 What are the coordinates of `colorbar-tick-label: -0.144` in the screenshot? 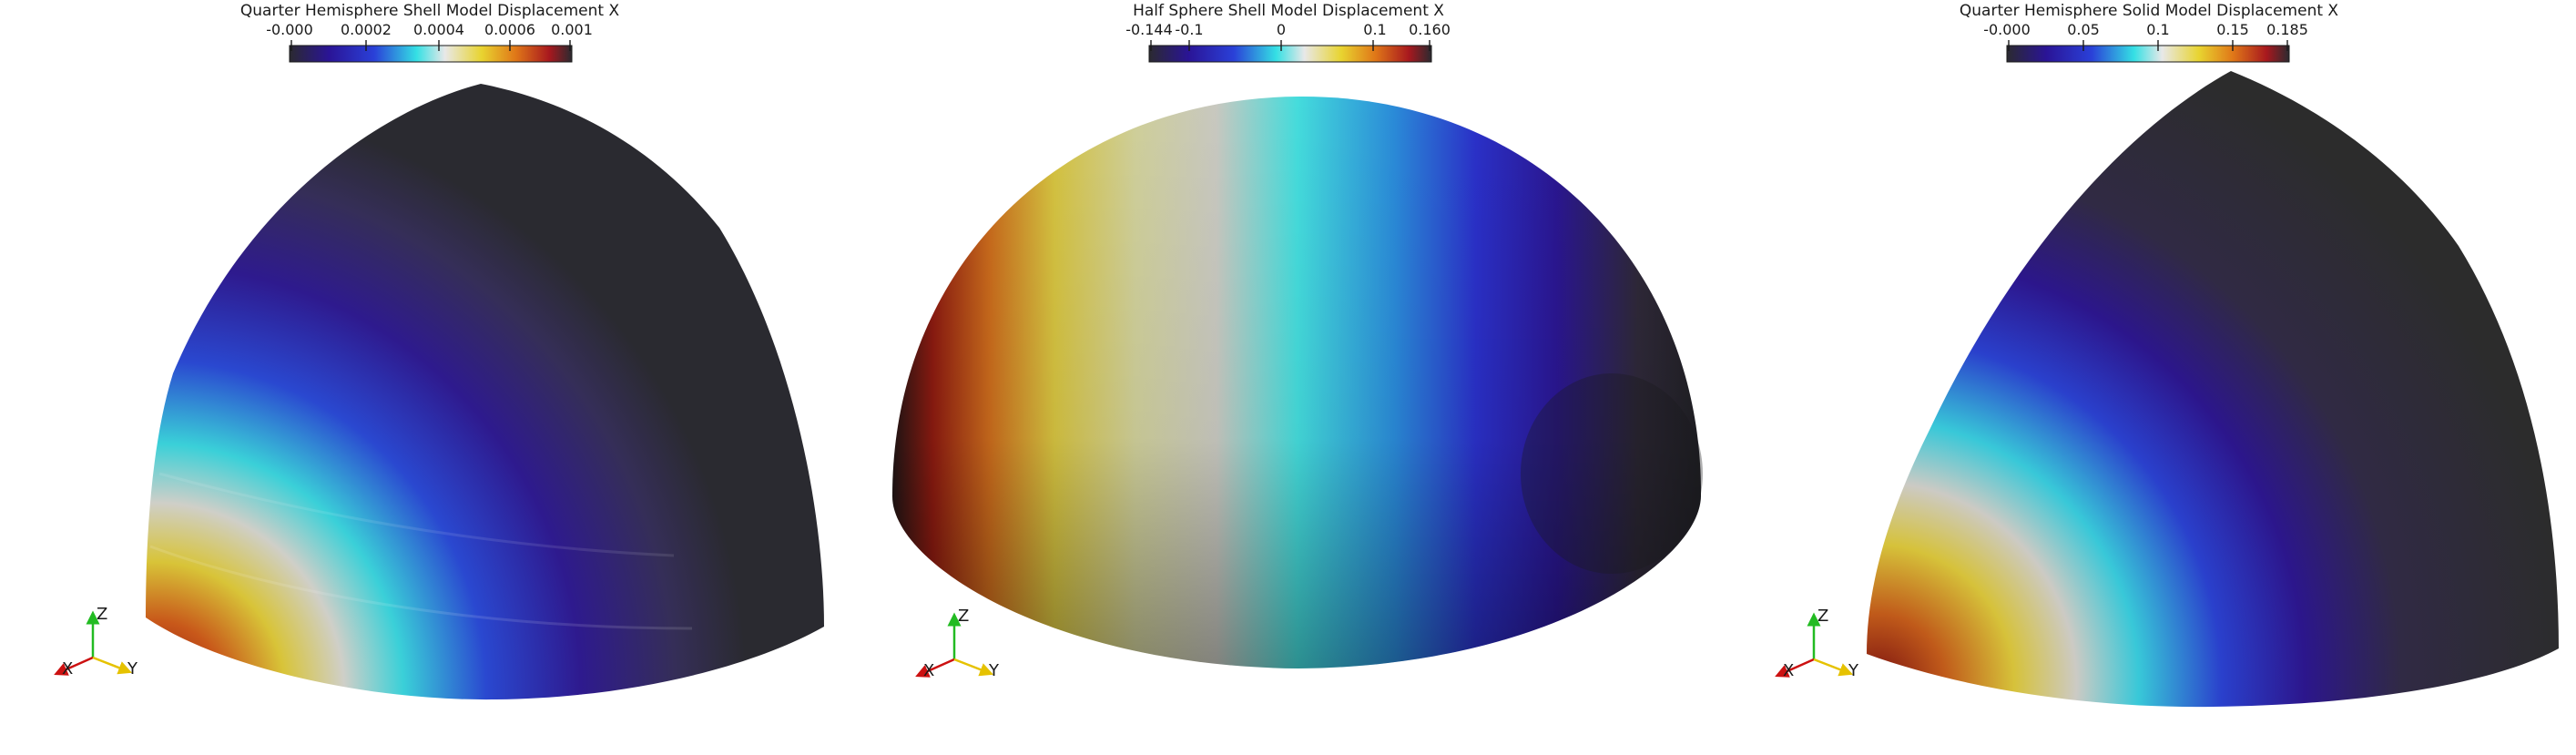 It's located at (1149, 29).